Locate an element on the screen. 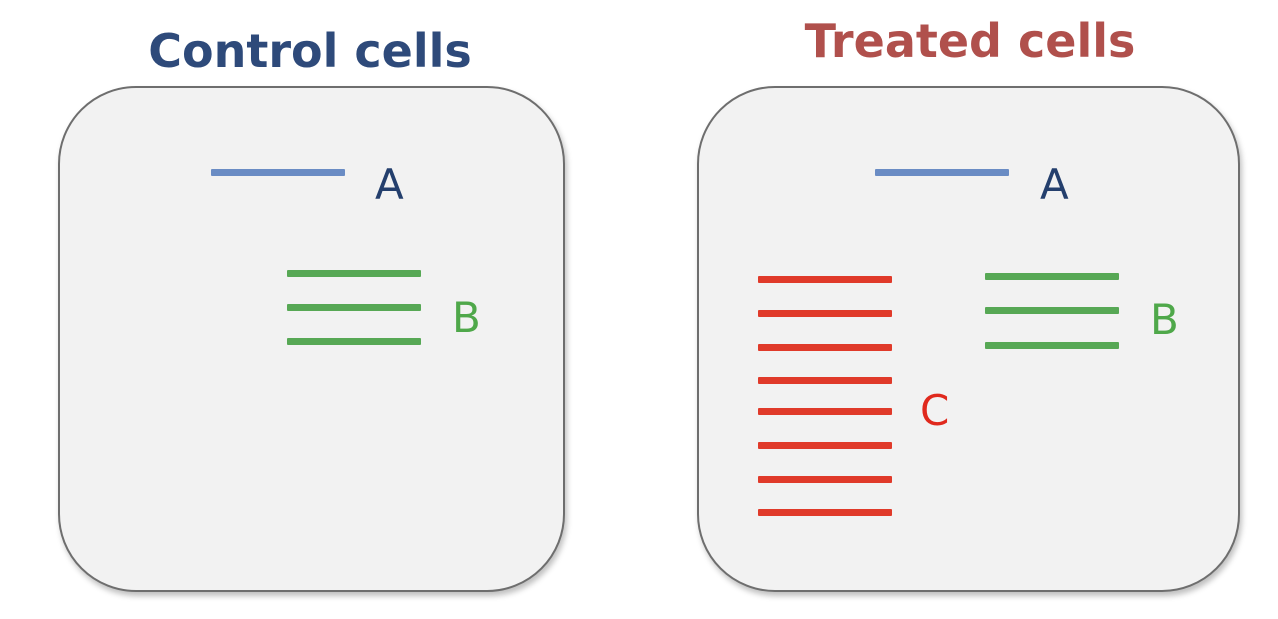  treated-band-a is located at coordinates (942, 172).